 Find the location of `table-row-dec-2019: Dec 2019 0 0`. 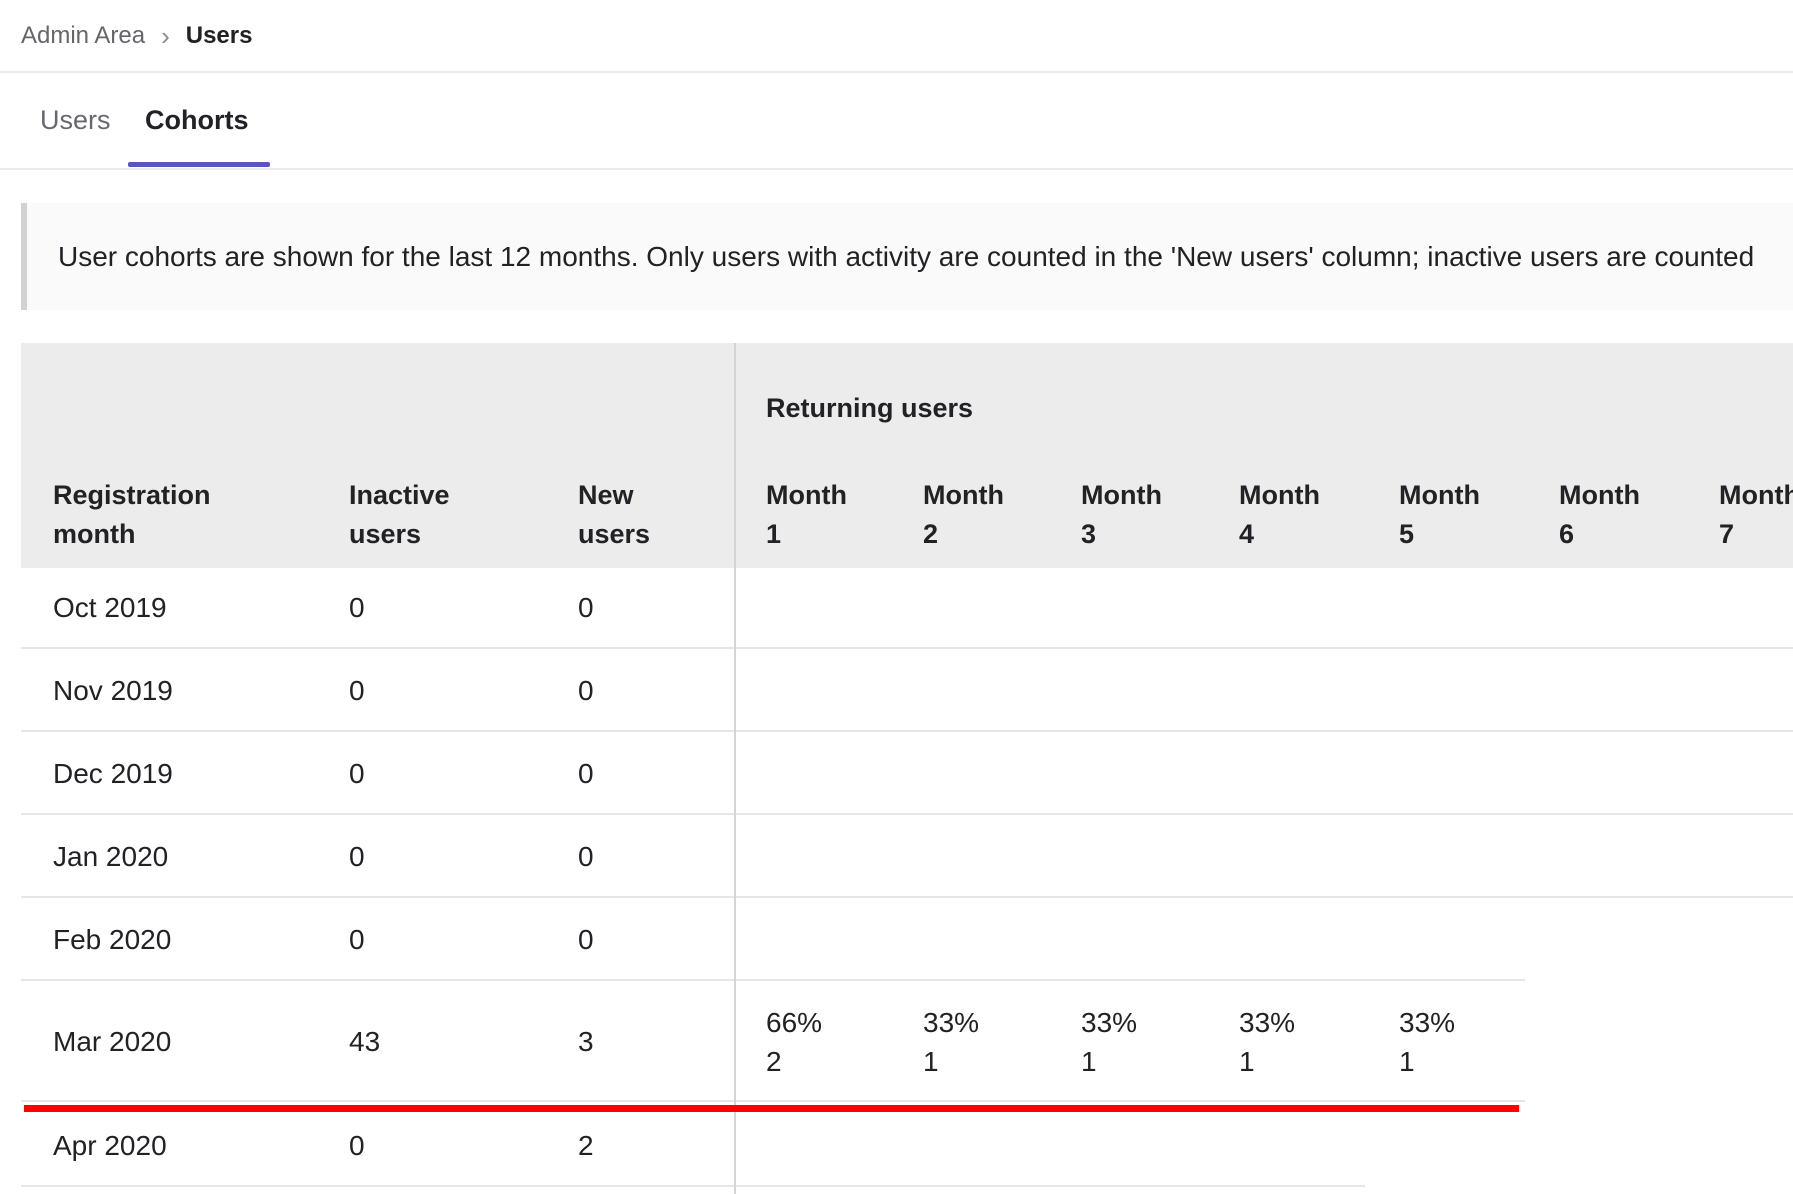

table-row-dec-2019: Dec 2019 0 0 is located at coordinates (907, 774).